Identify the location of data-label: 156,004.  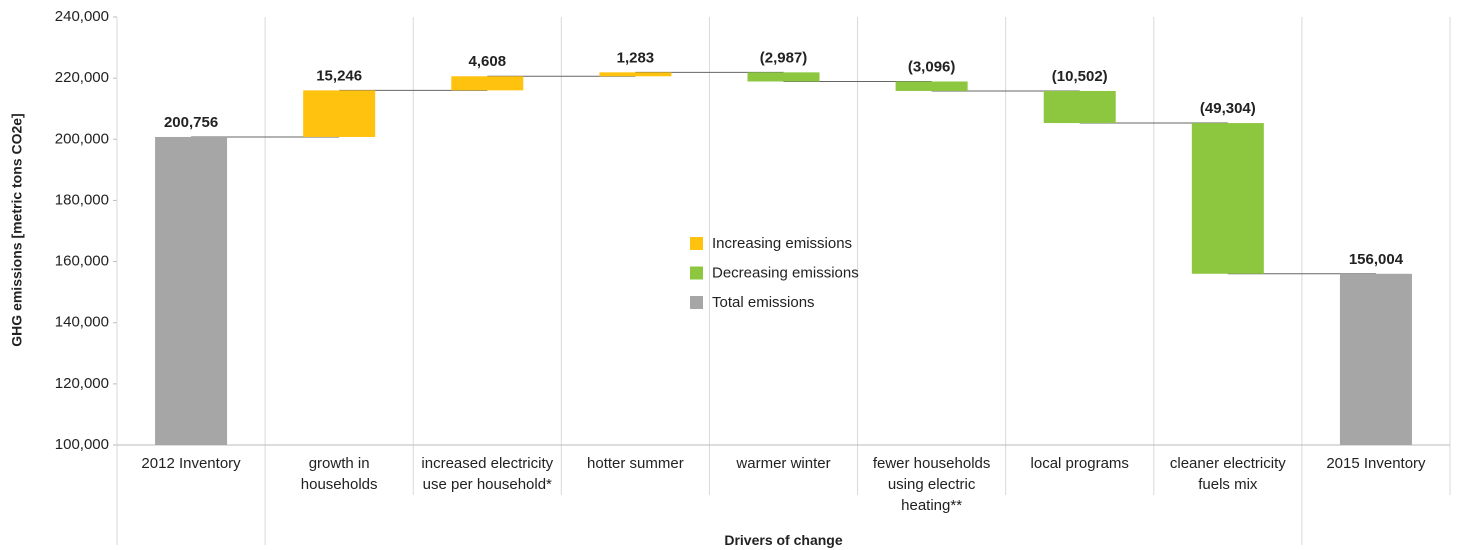
(1376, 259).